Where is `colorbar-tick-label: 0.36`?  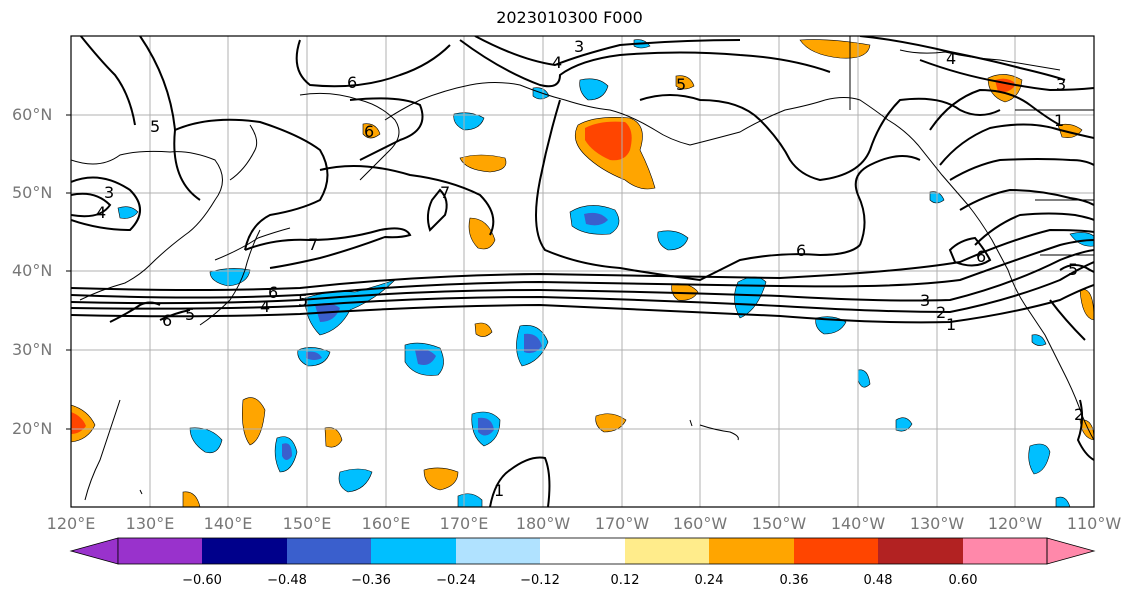
colorbar-tick-label: 0.36 is located at coordinates (794, 580).